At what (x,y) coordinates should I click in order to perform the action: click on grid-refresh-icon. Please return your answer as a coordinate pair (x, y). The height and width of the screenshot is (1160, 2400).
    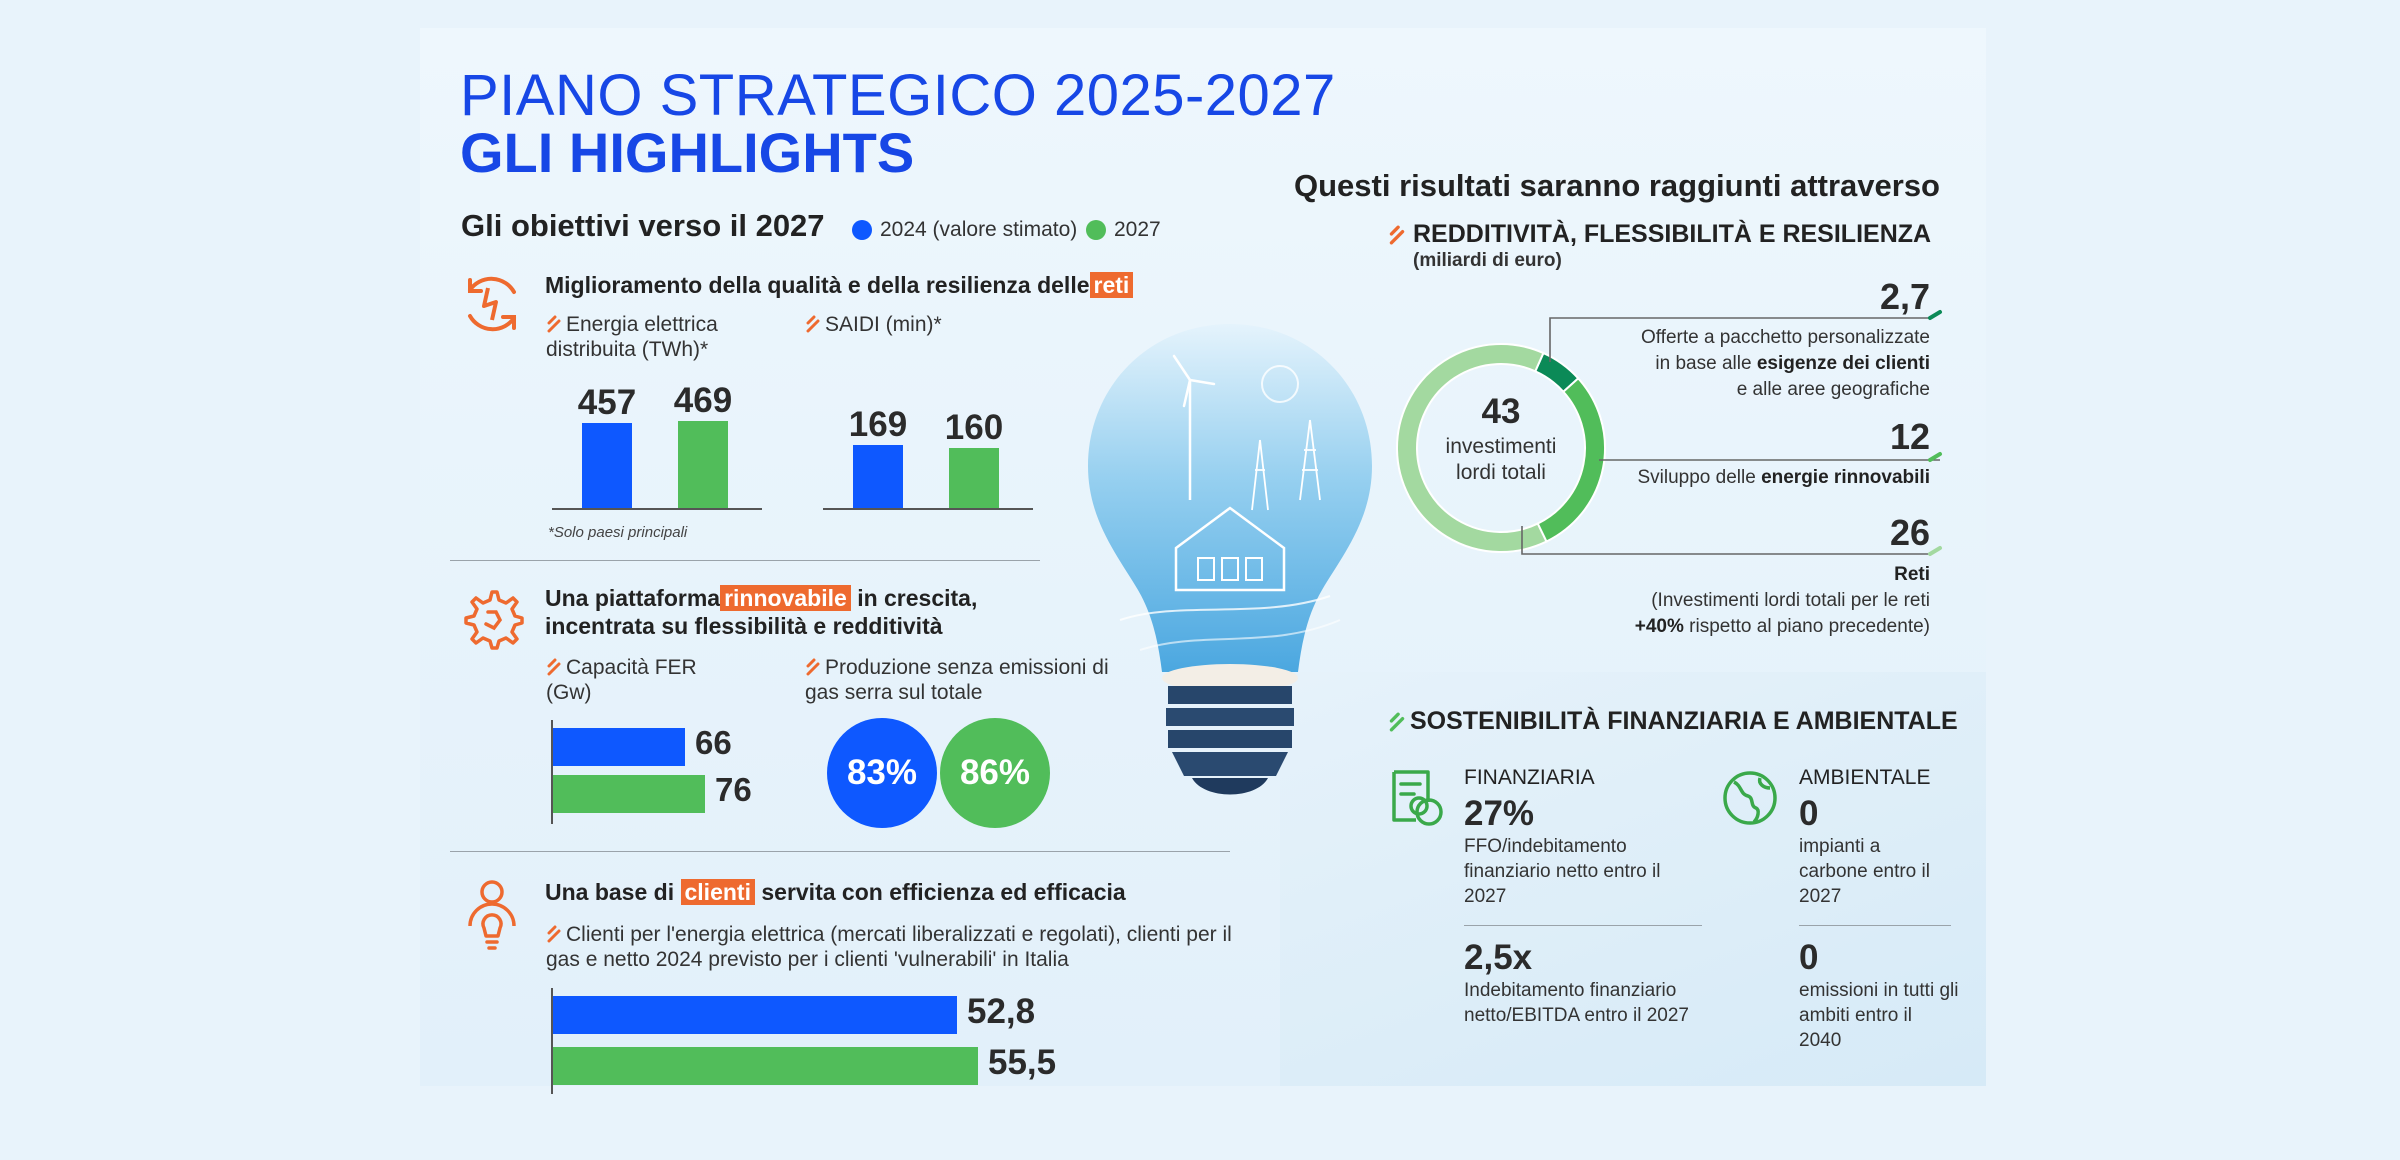
    Looking at the image, I should click on (492, 304).